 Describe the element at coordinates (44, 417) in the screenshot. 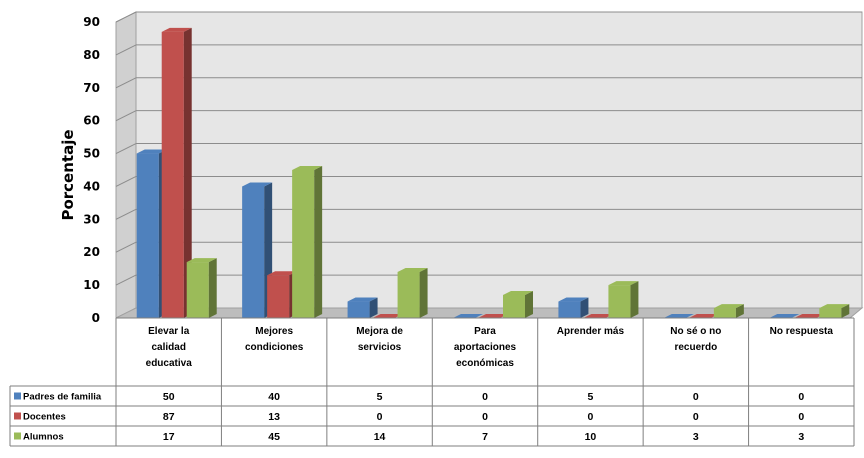

I see `series-name: Docentes` at that location.